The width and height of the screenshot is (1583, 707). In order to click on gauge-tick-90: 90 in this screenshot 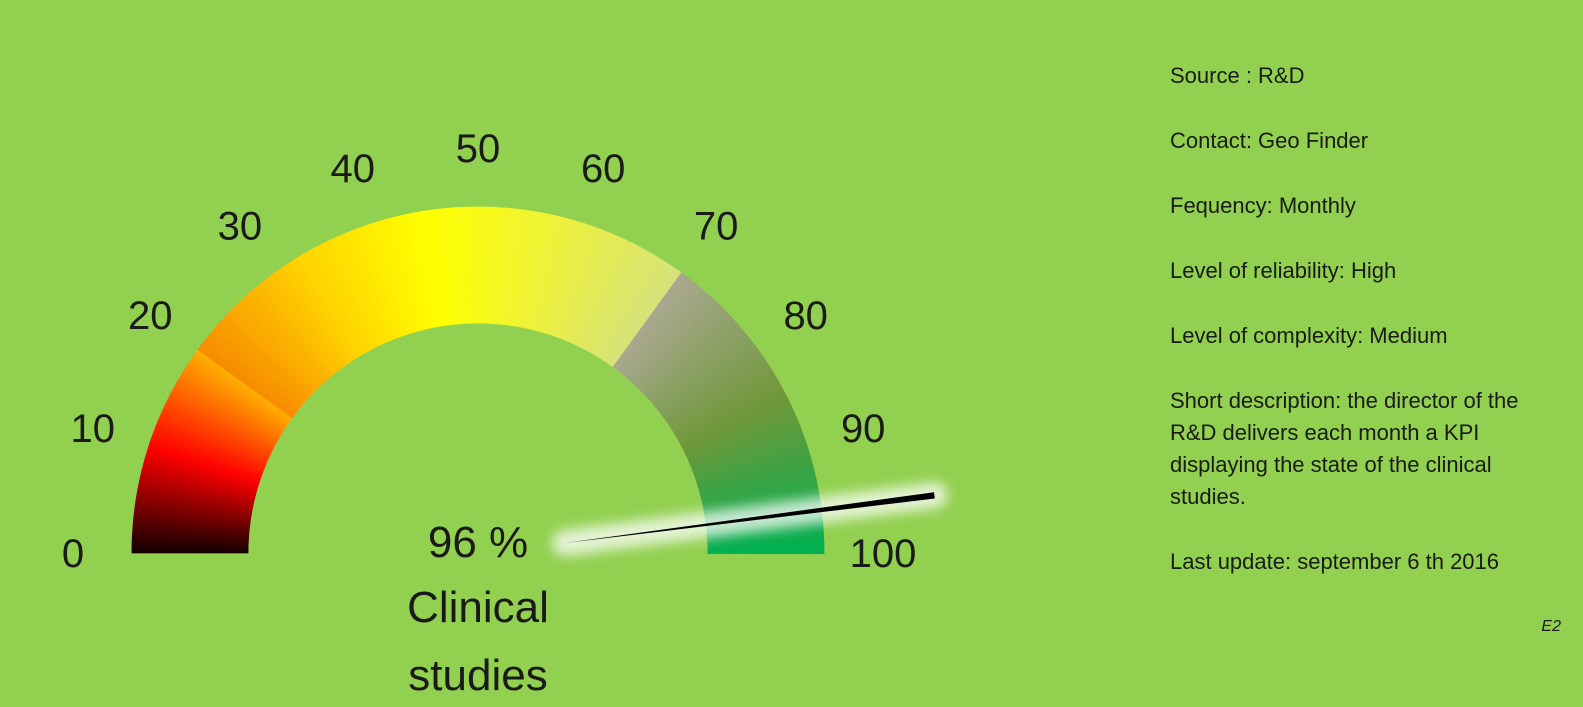, I will do `click(863, 429)`.